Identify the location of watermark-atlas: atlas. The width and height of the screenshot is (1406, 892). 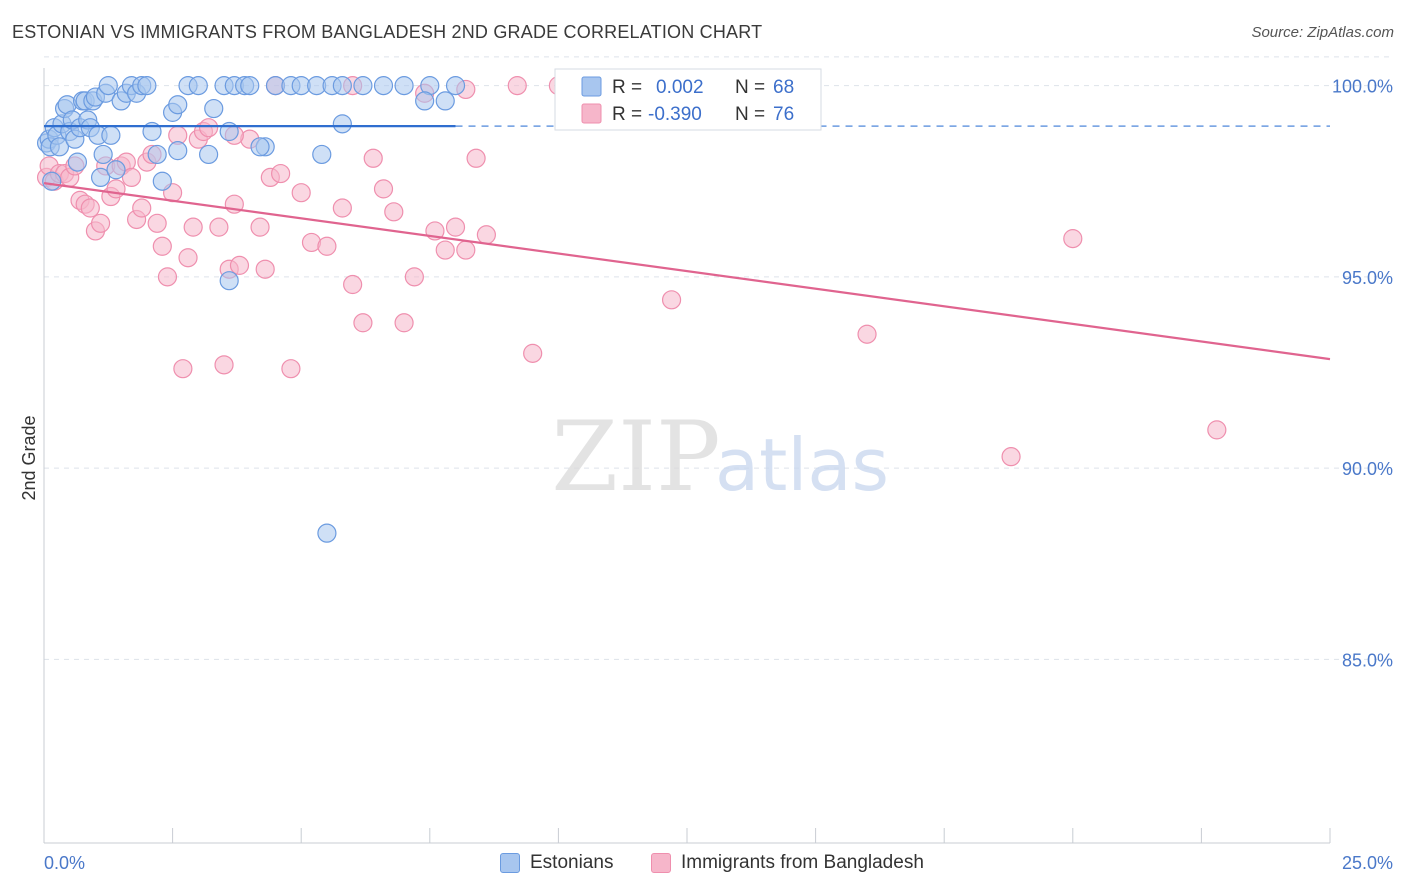
(802, 465).